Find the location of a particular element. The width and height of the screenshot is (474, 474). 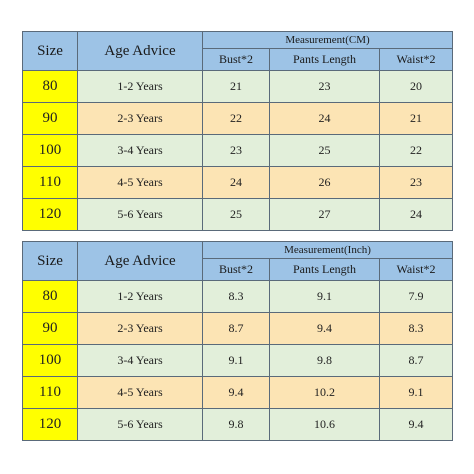

table-row: 90 2-3 Years 8.7 9.4 8.3 is located at coordinates (237, 328).